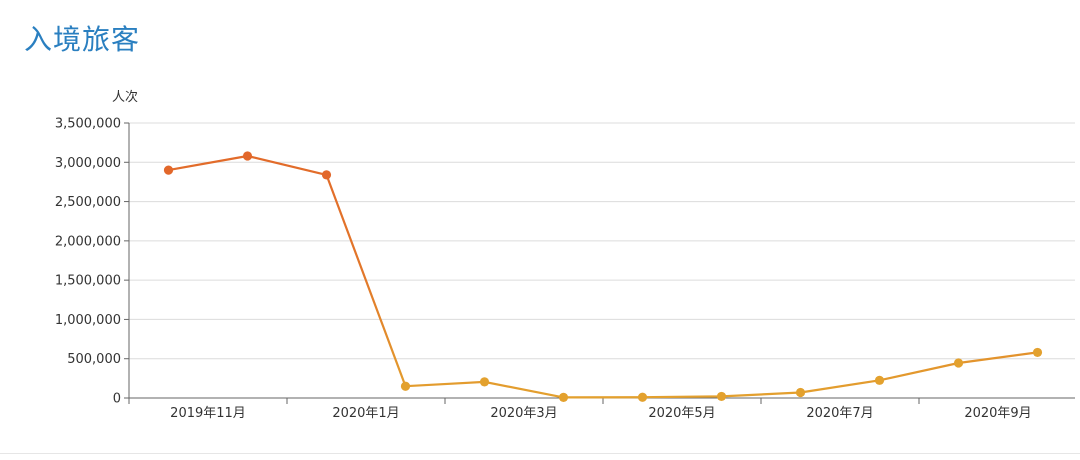 The width and height of the screenshot is (1080, 460). What do you see at coordinates (94, 359) in the screenshot?
I see `y-tick-label: 500,000` at bounding box center [94, 359].